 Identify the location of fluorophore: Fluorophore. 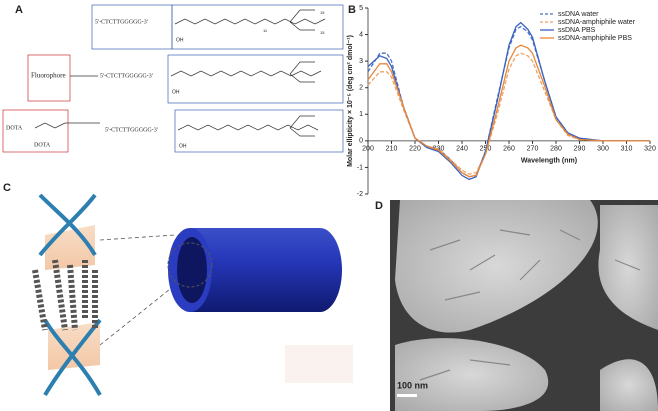
(48, 76).